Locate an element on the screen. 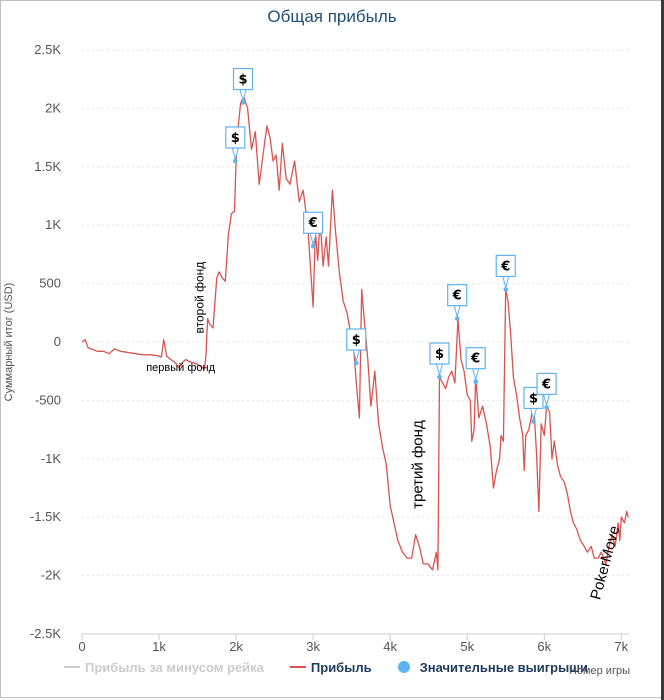  x-tick-label: 5k is located at coordinates (467, 646).